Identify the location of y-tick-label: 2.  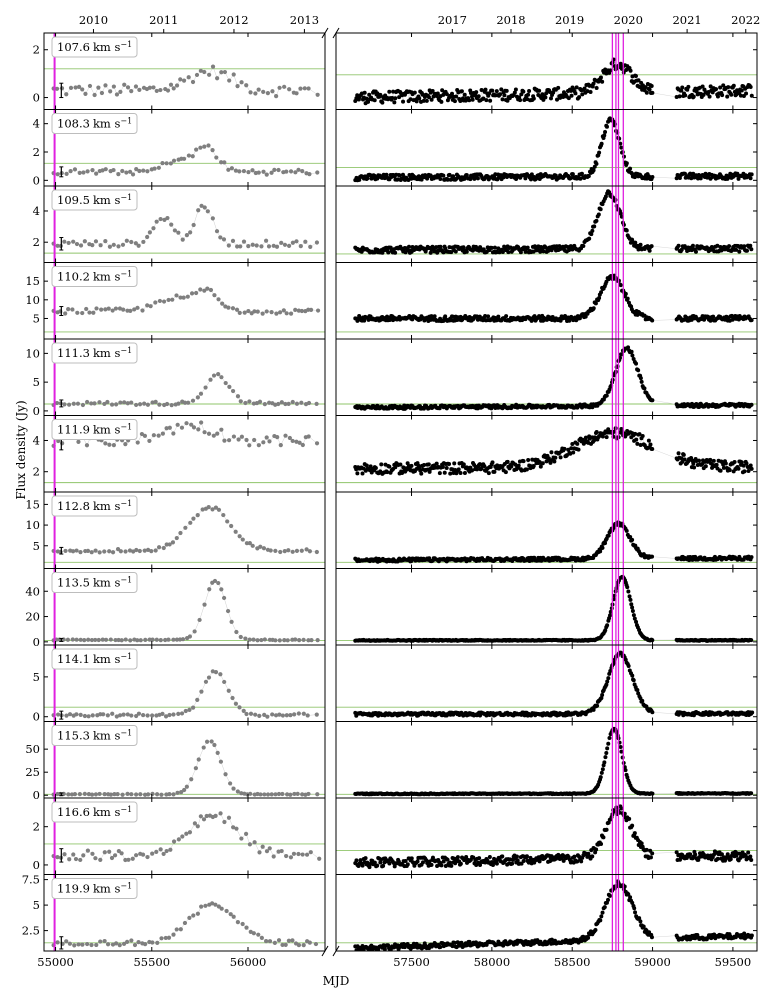
(36, 472).